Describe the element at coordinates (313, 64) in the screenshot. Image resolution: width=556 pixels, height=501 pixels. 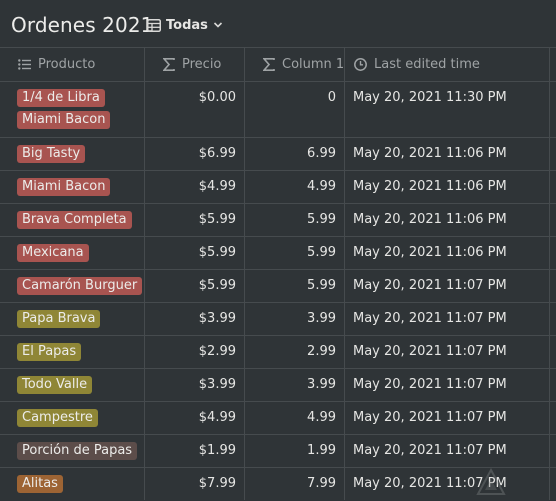
I see `column-header-label: Column 1` at that location.